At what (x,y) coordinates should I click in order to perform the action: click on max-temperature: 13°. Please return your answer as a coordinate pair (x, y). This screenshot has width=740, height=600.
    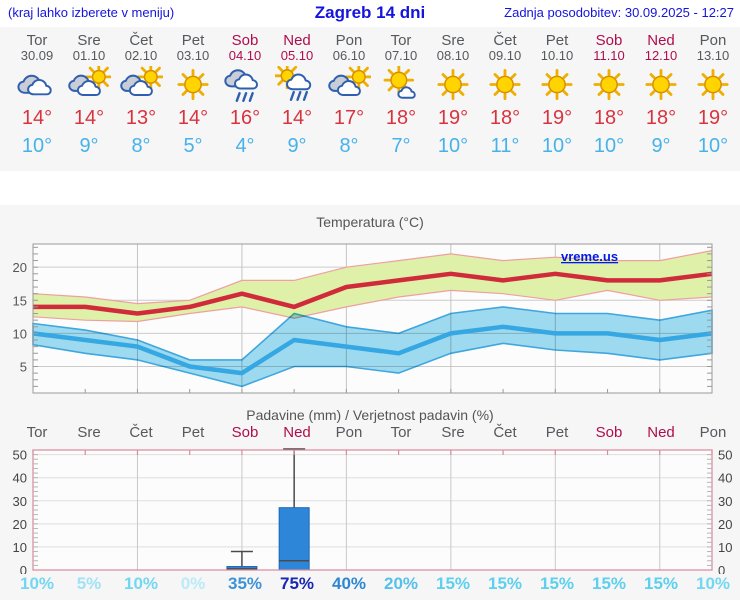
    Looking at the image, I should click on (141, 118).